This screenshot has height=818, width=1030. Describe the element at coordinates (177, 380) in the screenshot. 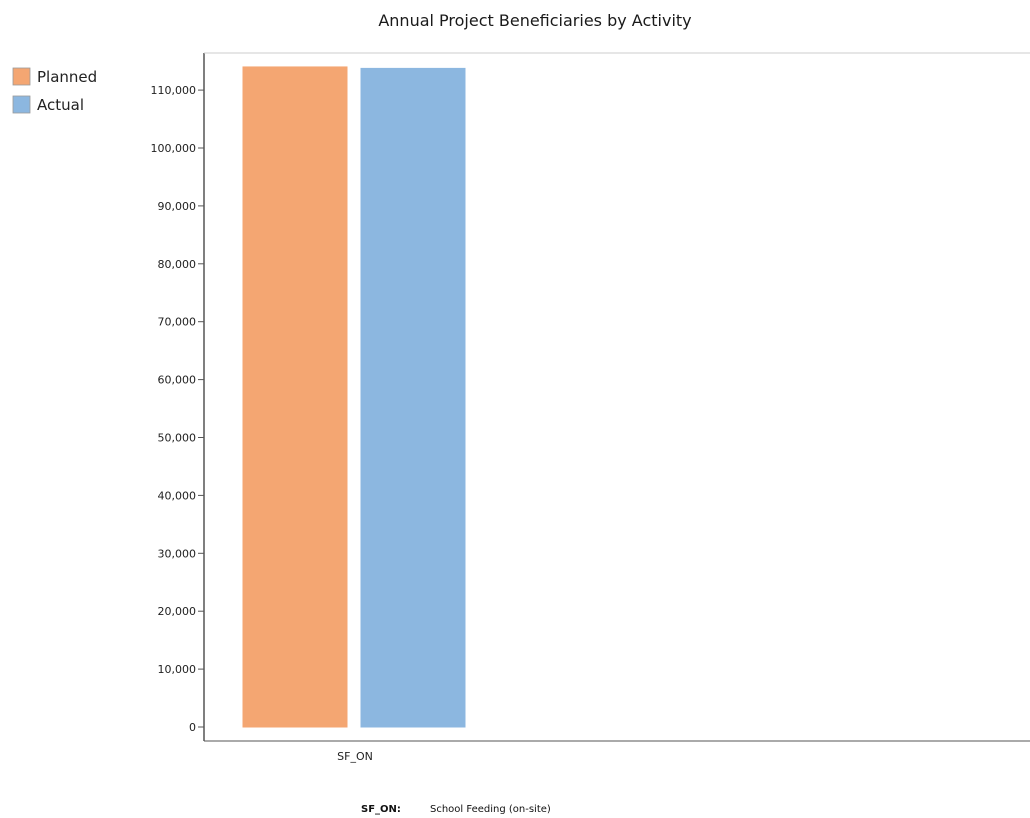

I see `y-tick-label: 60,000` at that location.